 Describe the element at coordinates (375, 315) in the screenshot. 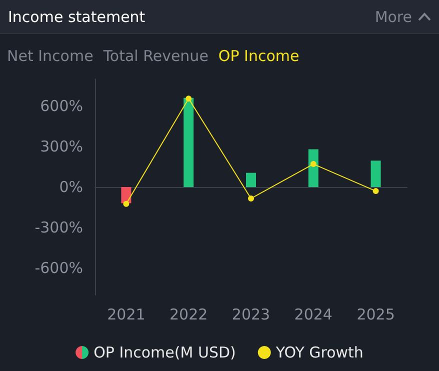

I see `x-tick-label: 2025` at that location.